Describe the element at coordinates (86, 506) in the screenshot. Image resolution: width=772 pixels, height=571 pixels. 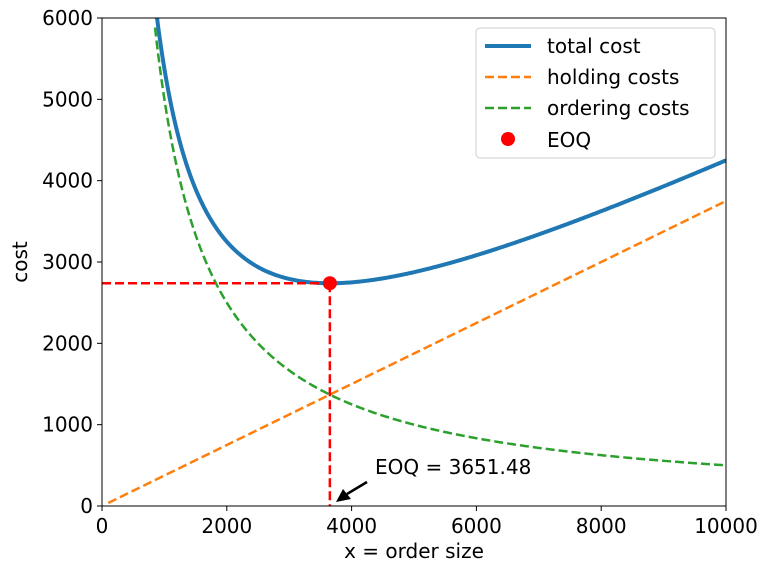
I see `y-tick-label: 0` at that location.